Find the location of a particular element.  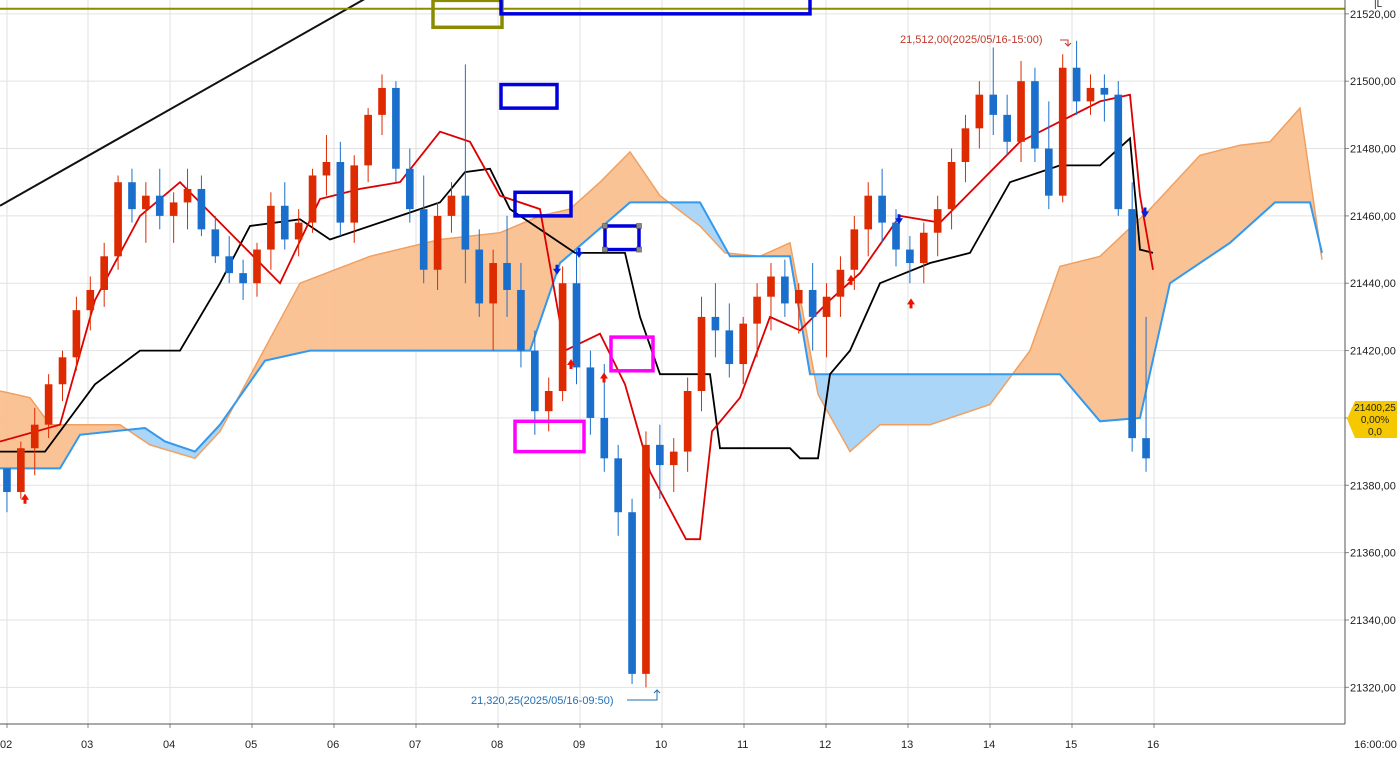

x-tick-label: 15 is located at coordinates (1071, 745).